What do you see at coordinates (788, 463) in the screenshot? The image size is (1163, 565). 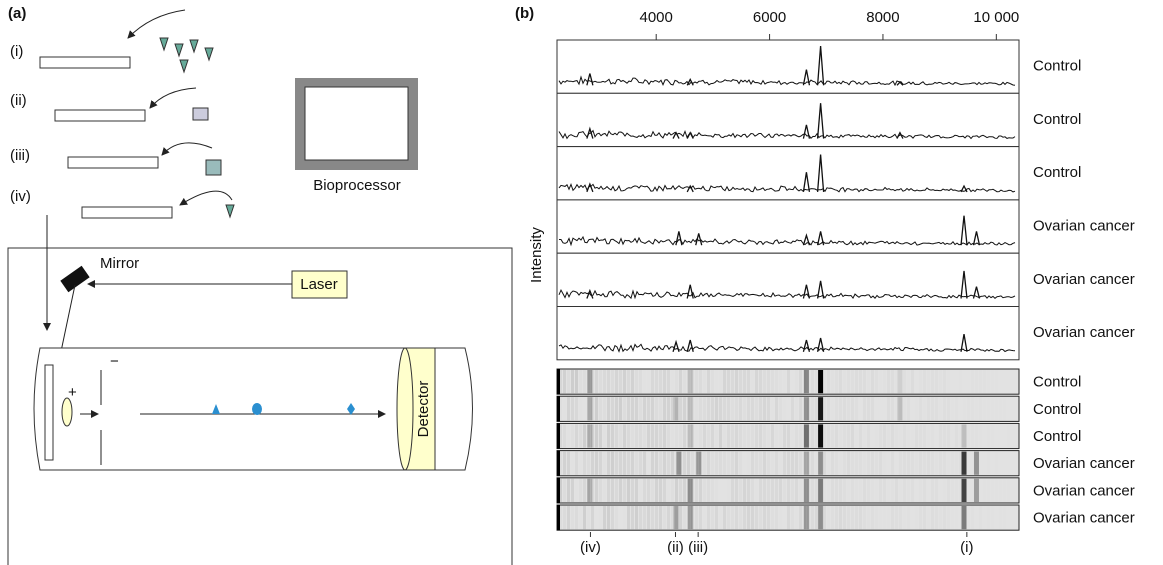 I see `gel-lane` at bounding box center [788, 463].